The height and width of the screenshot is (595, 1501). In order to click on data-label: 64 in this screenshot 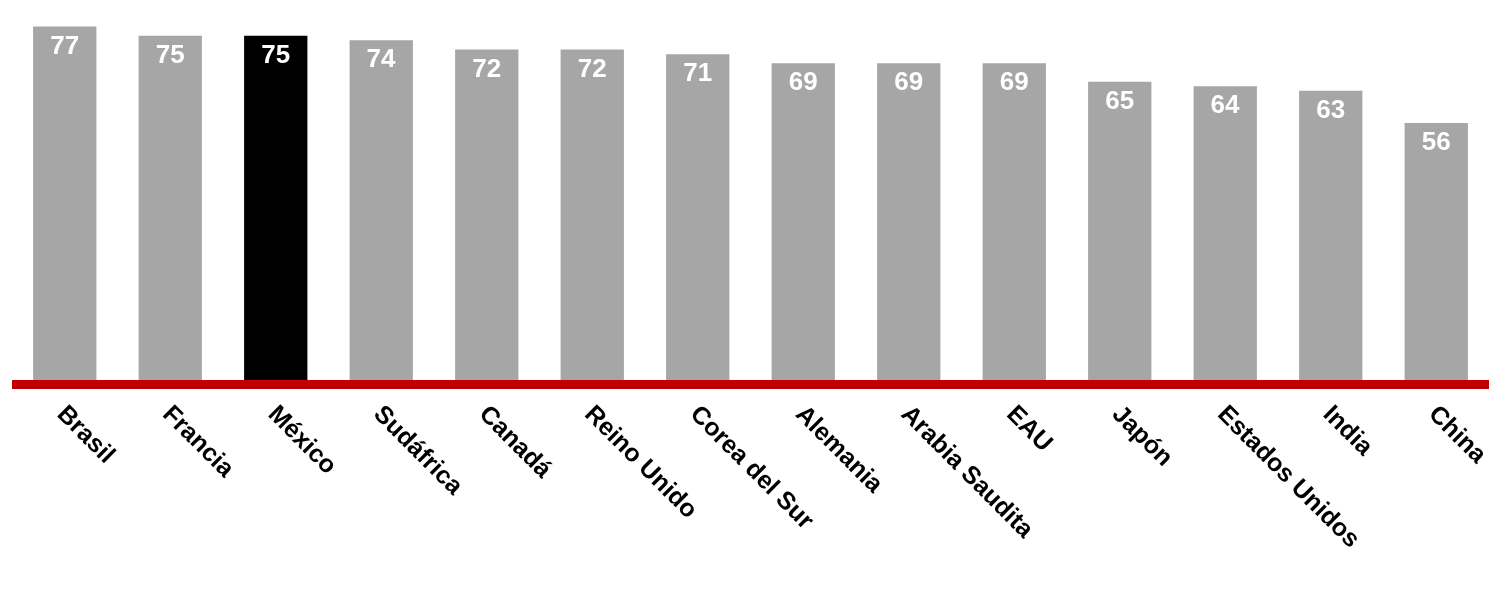, I will do `click(1225, 104)`.